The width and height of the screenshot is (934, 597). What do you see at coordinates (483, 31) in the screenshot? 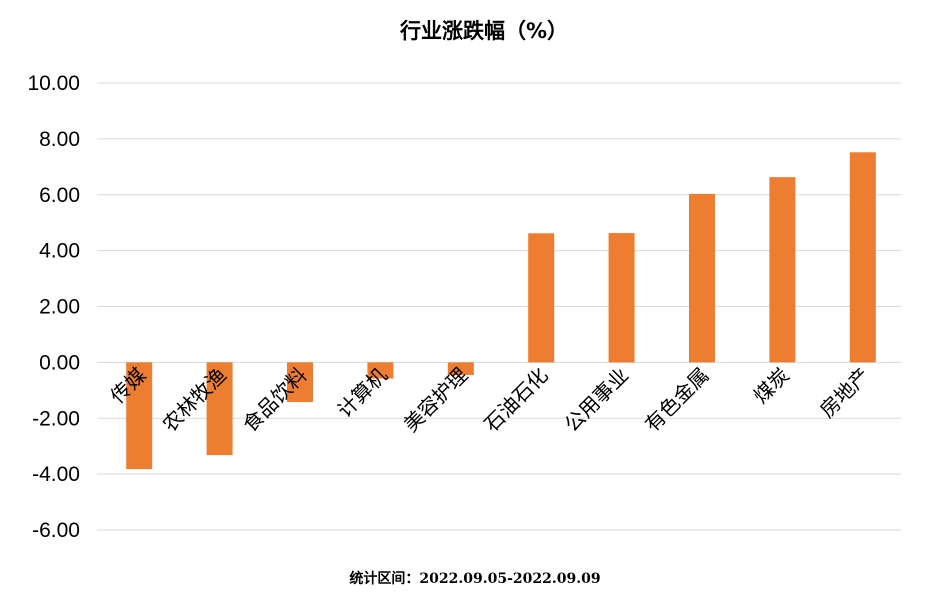
I see `chart-title: 行业涨跌幅（%）` at bounding box center [483, 31].